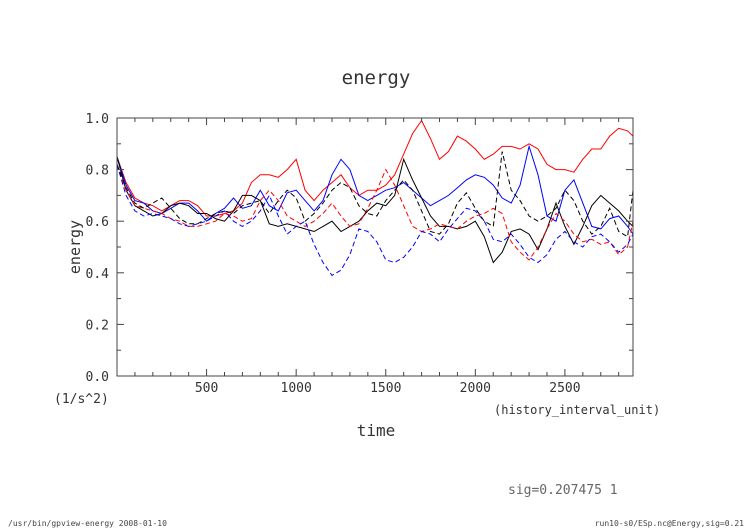 This screenshot has width=752, height=532. Describe the element at coordinates (98, 274) in the screenshot. I see `y-tick-label: 0.4` at that location.